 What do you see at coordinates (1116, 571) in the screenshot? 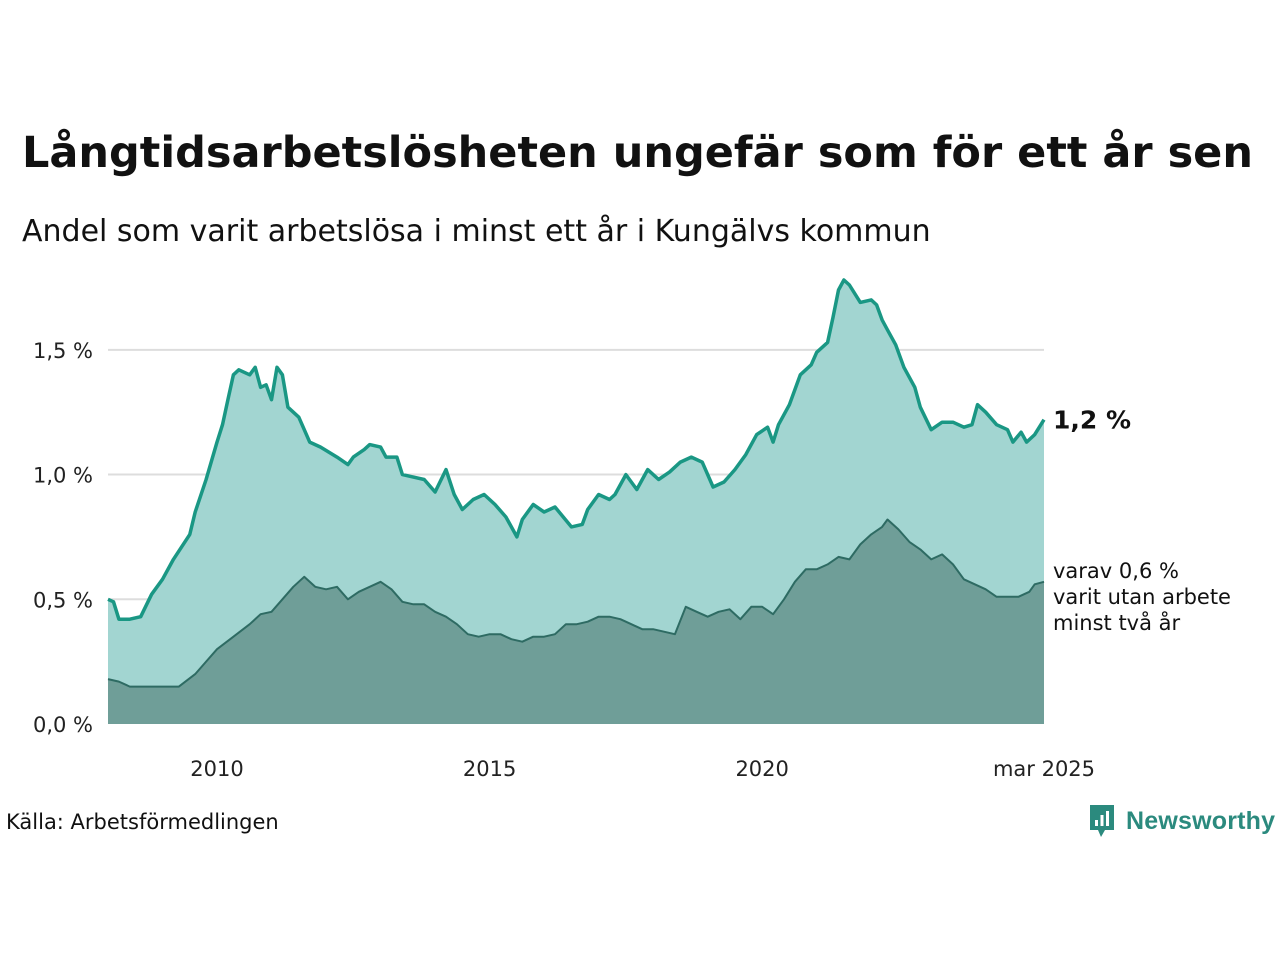
I see `series-two-years-end-label: varav 0,6 %` at bounding box center [1116, 571].